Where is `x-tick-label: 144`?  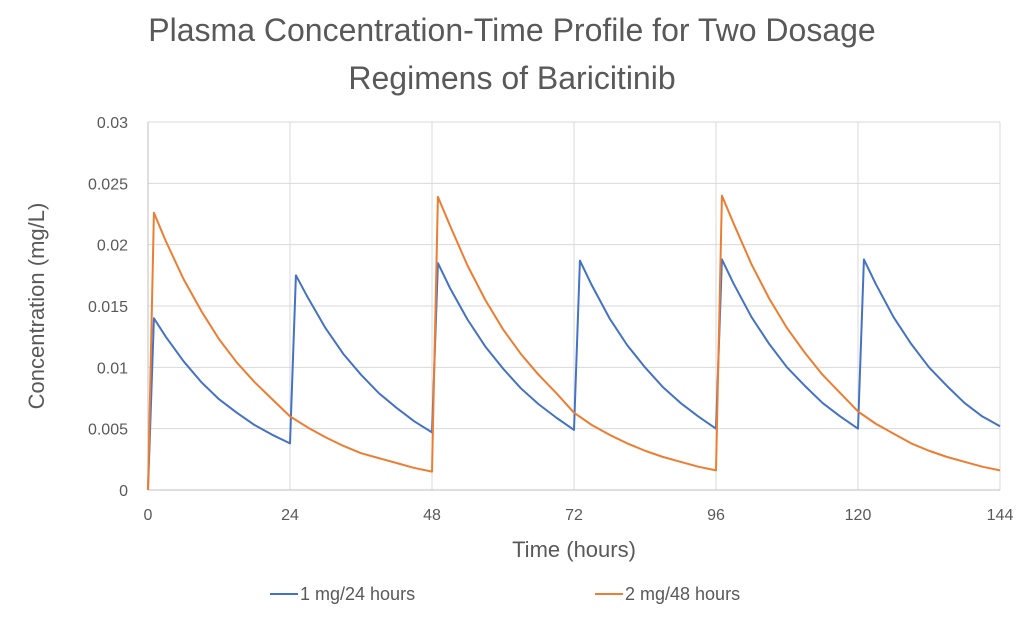
x-tick-label: 144 is located at coordinates (1000, 515).